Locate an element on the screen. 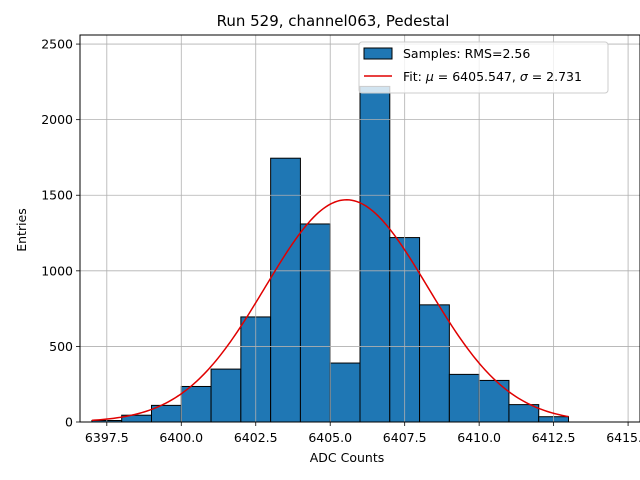 This screenshot has height=480, width=640. y-tick-label: 2500 is located at coordinates (57, 44).